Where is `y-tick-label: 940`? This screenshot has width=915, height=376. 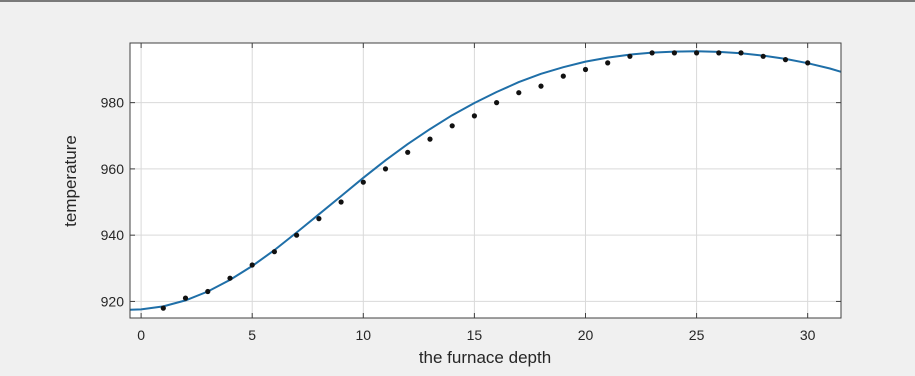 y-tick-label: 940 is located at coordinates (113, 235).